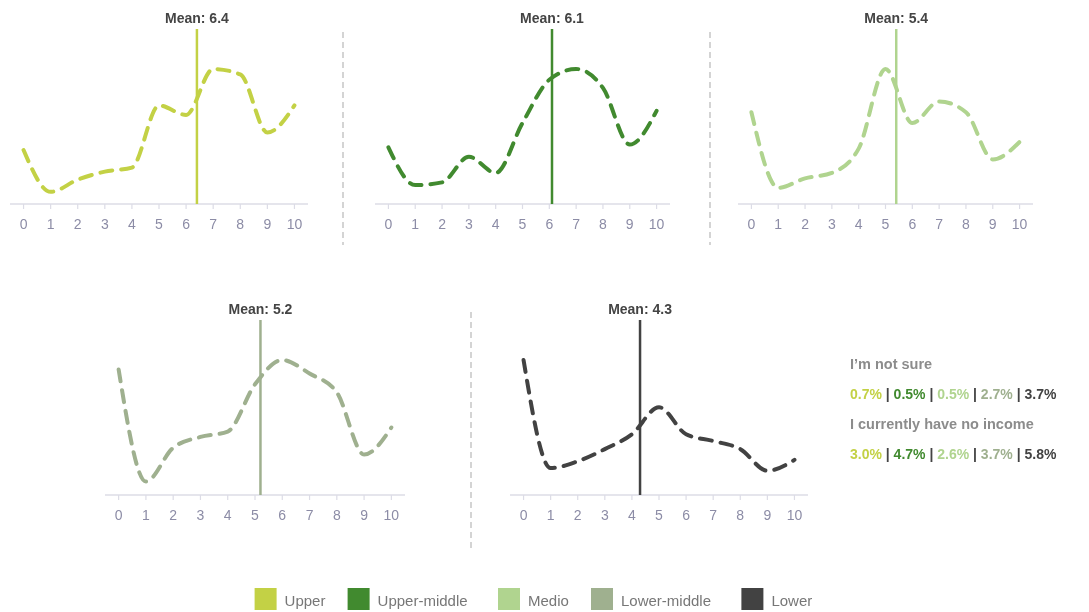 The width and height of the screenshot is (1089, 612). I want to click on text: 3.0% | 4.7% | 2.6% | 3.7% | 5.8%, so click(953, 454).